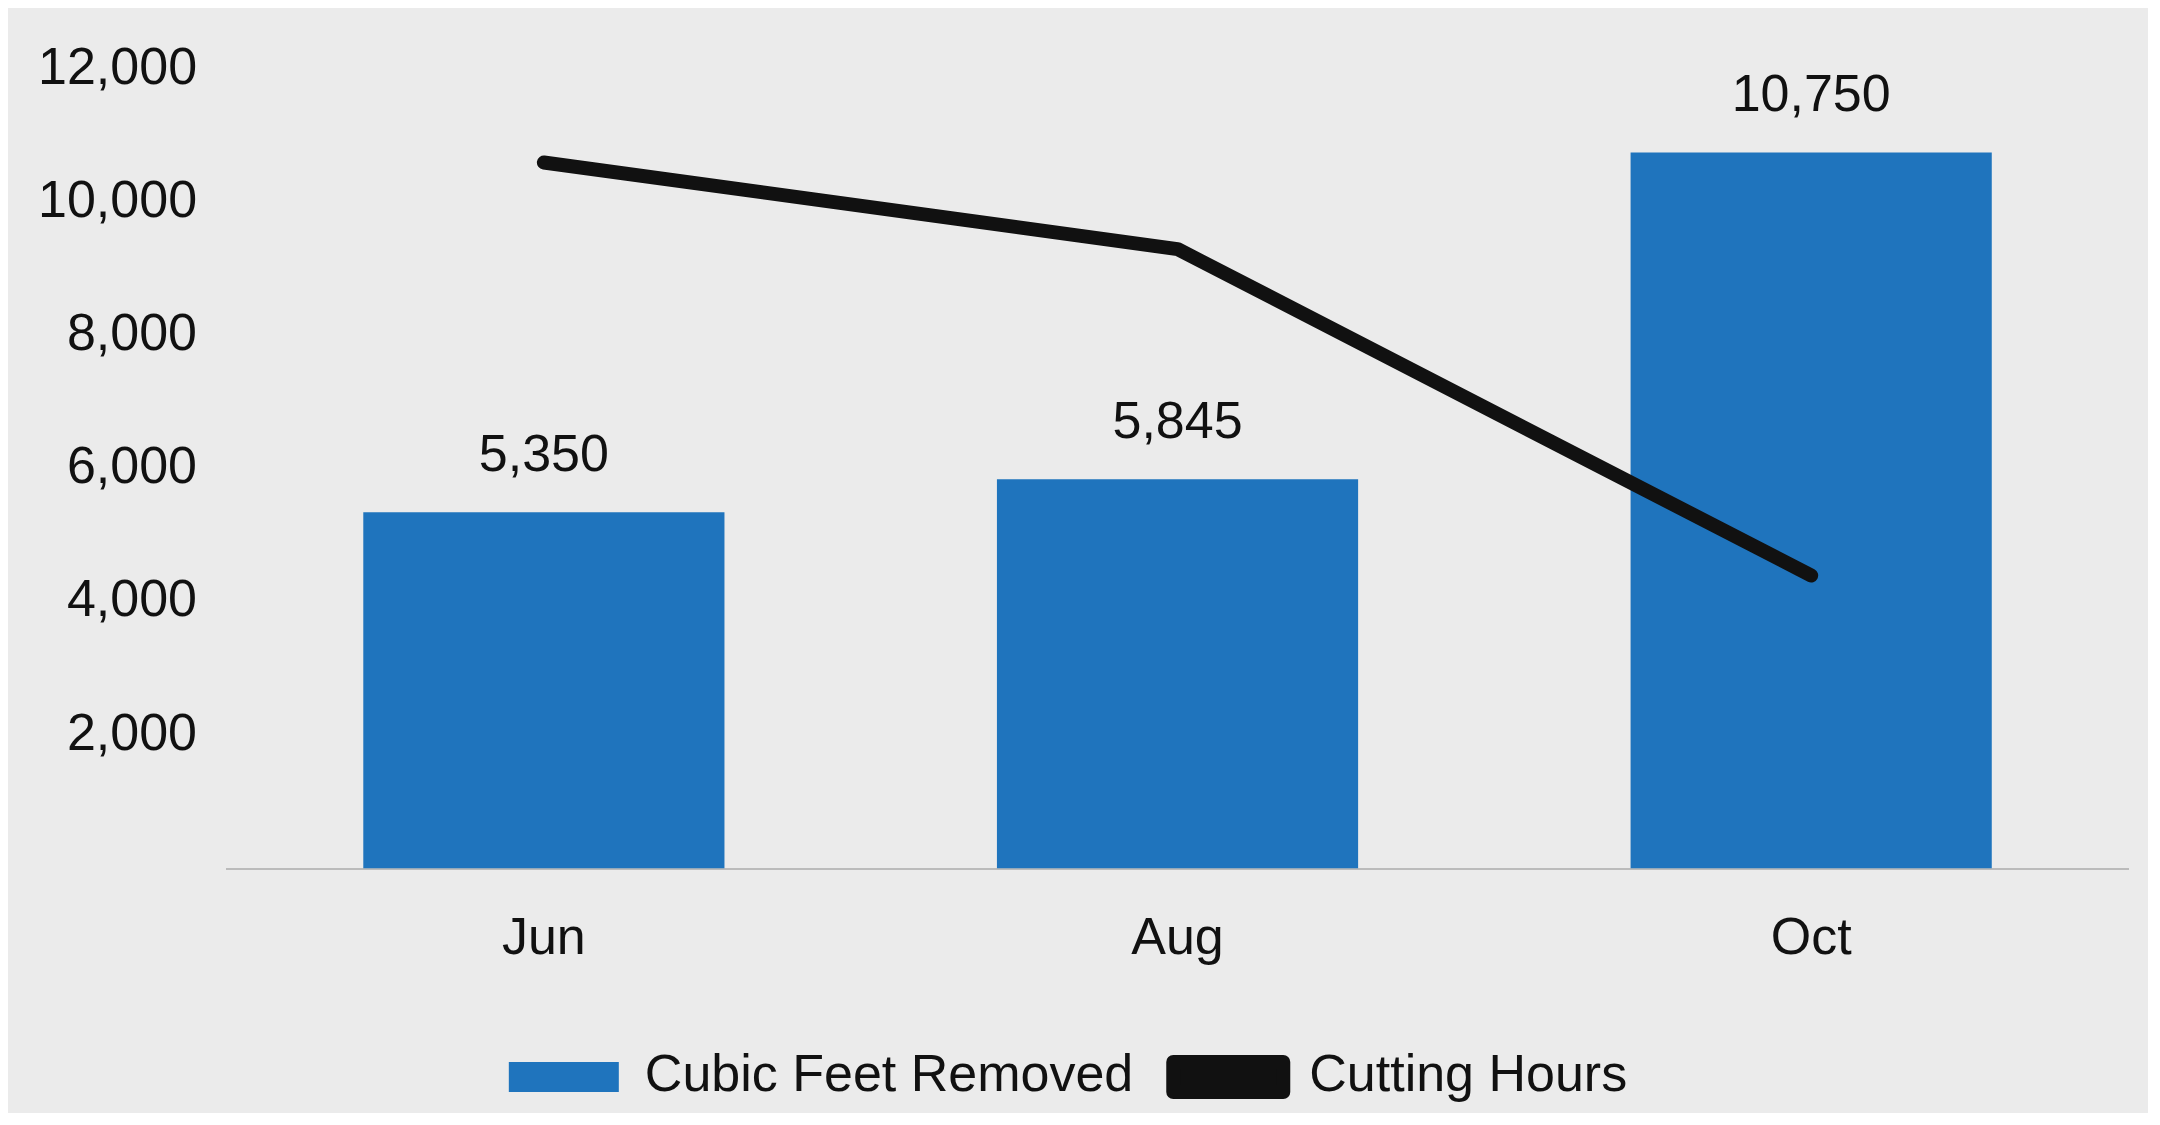 The image size is (2160, 1125). What do you see at coordinates (132, 731) in the screenshot?
I see `y-tick-label: 2,000` at bounding box center [132, 731].